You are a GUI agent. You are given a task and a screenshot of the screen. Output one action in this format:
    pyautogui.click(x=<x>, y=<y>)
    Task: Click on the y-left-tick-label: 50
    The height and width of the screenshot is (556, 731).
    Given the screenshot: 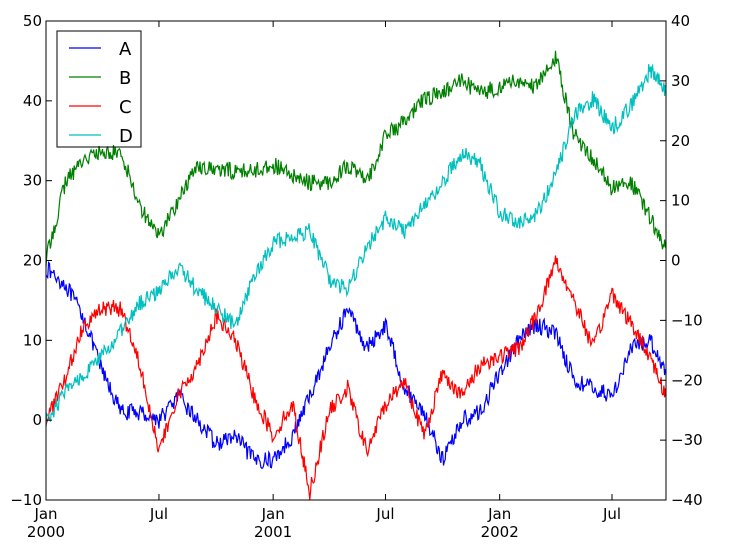 What is the action you would take?
    pyautogui.click(x=32, y=21)
    